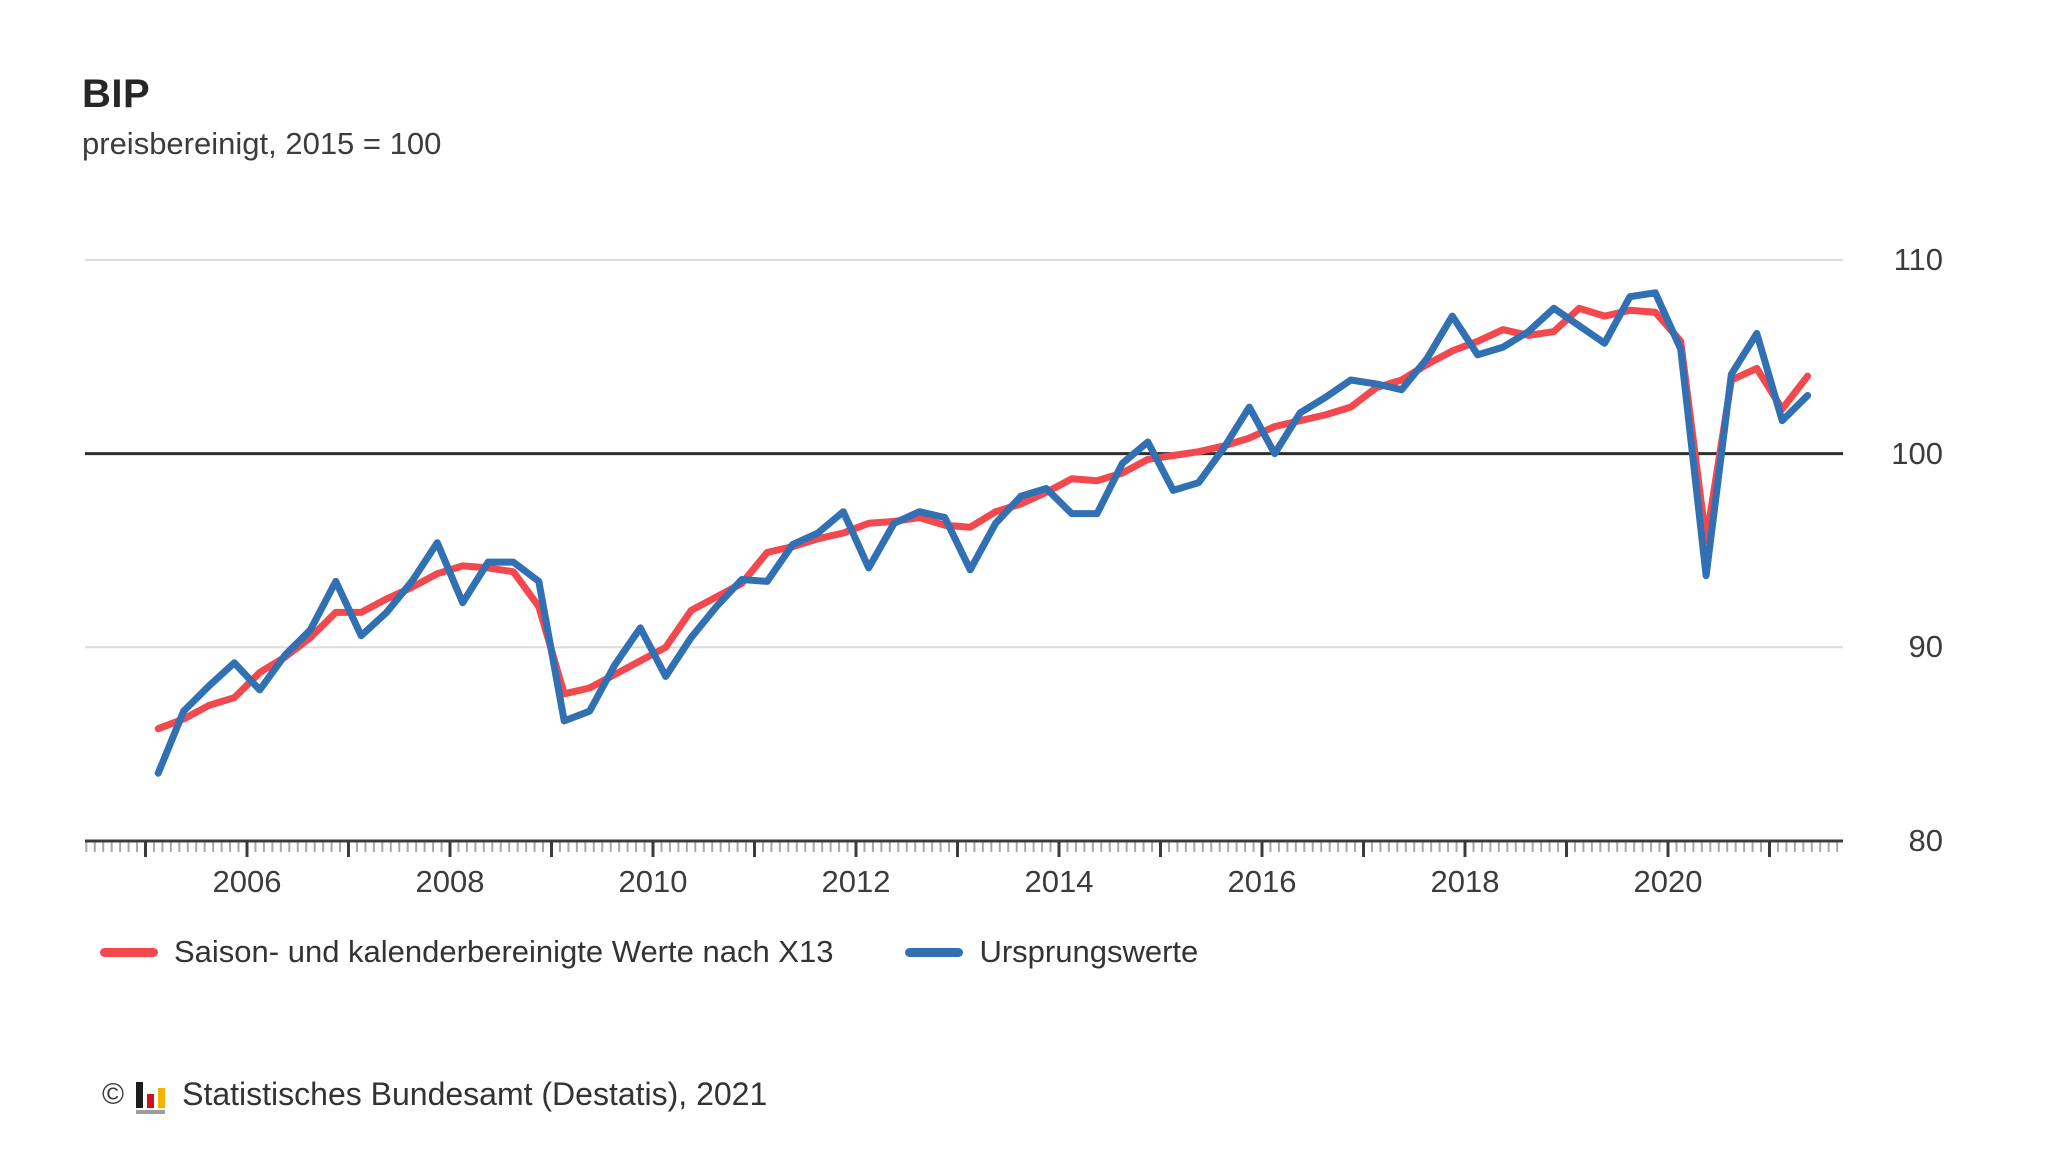  I want to click on chart-subtitle: preisbereinigt, 2015 = 100, so click(262, 143).